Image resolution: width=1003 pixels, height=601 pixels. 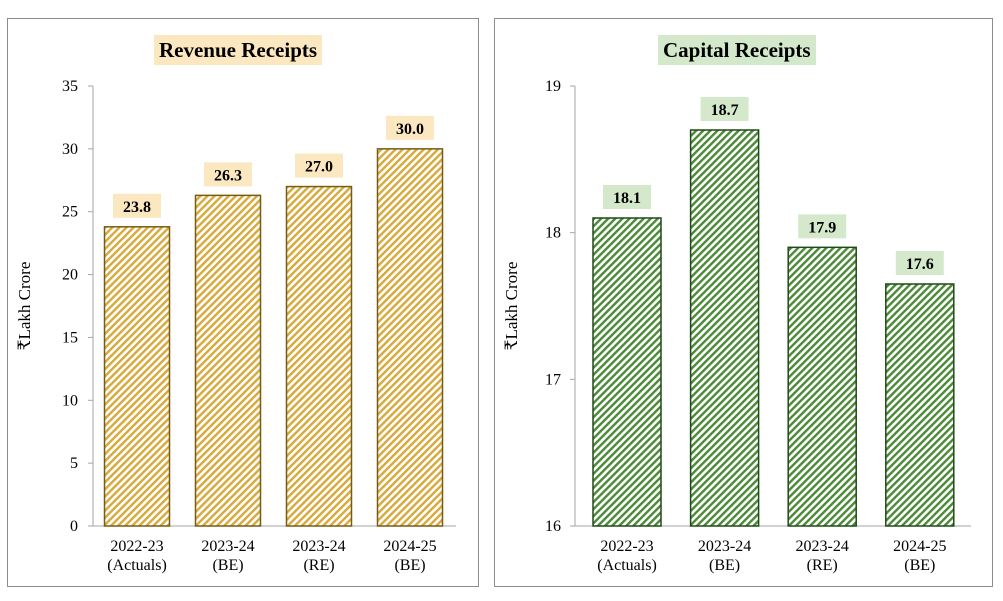 I want to click on data-label: 17.6, so click(x=920, y=264).